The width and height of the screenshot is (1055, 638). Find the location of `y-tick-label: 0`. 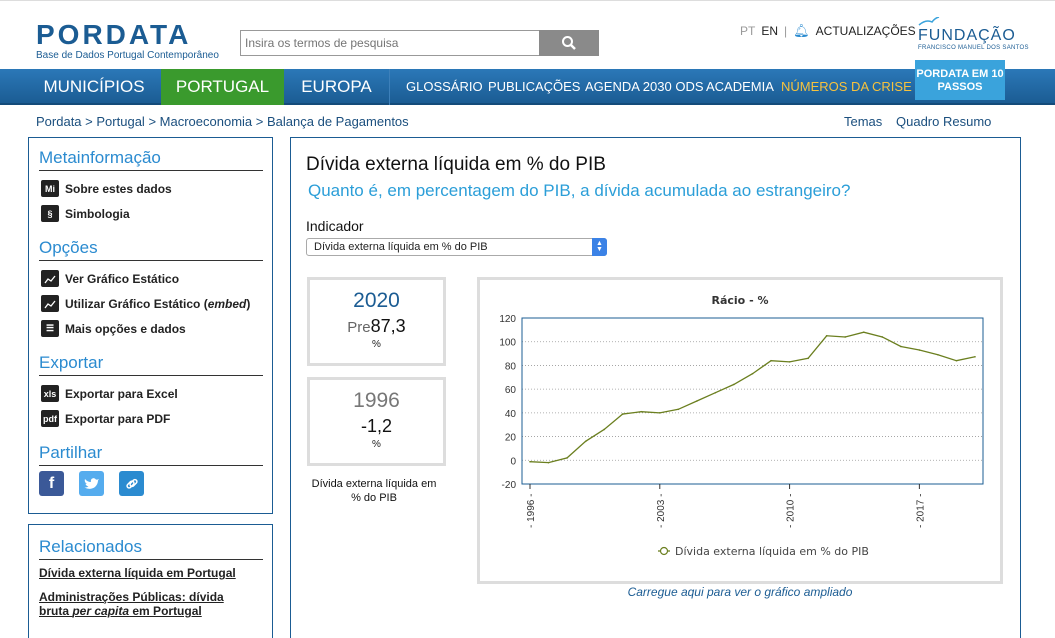

y-tick-label: 0 is located at coordinates (513, 461).